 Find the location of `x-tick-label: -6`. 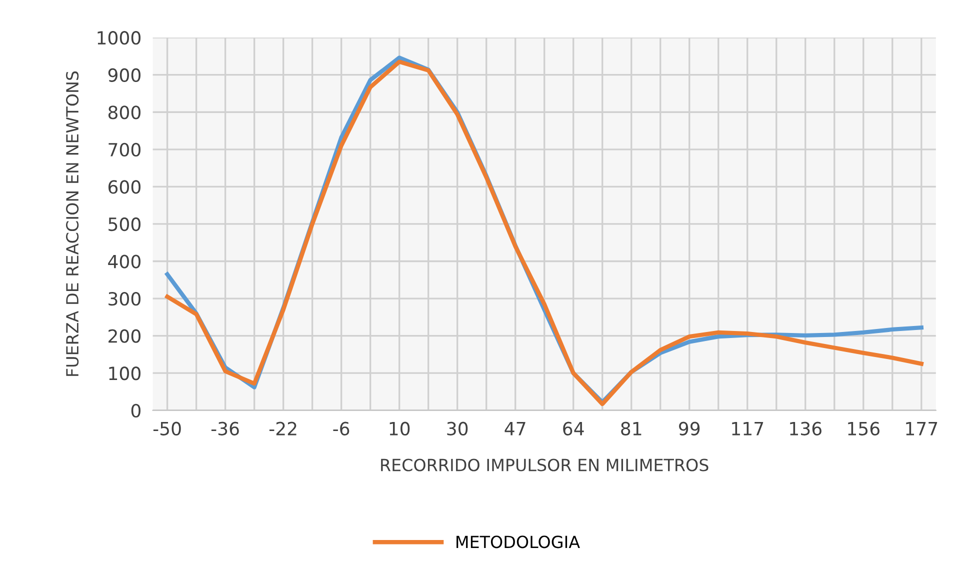

x-tick-label: -6 is located at coordinates (341, 429).